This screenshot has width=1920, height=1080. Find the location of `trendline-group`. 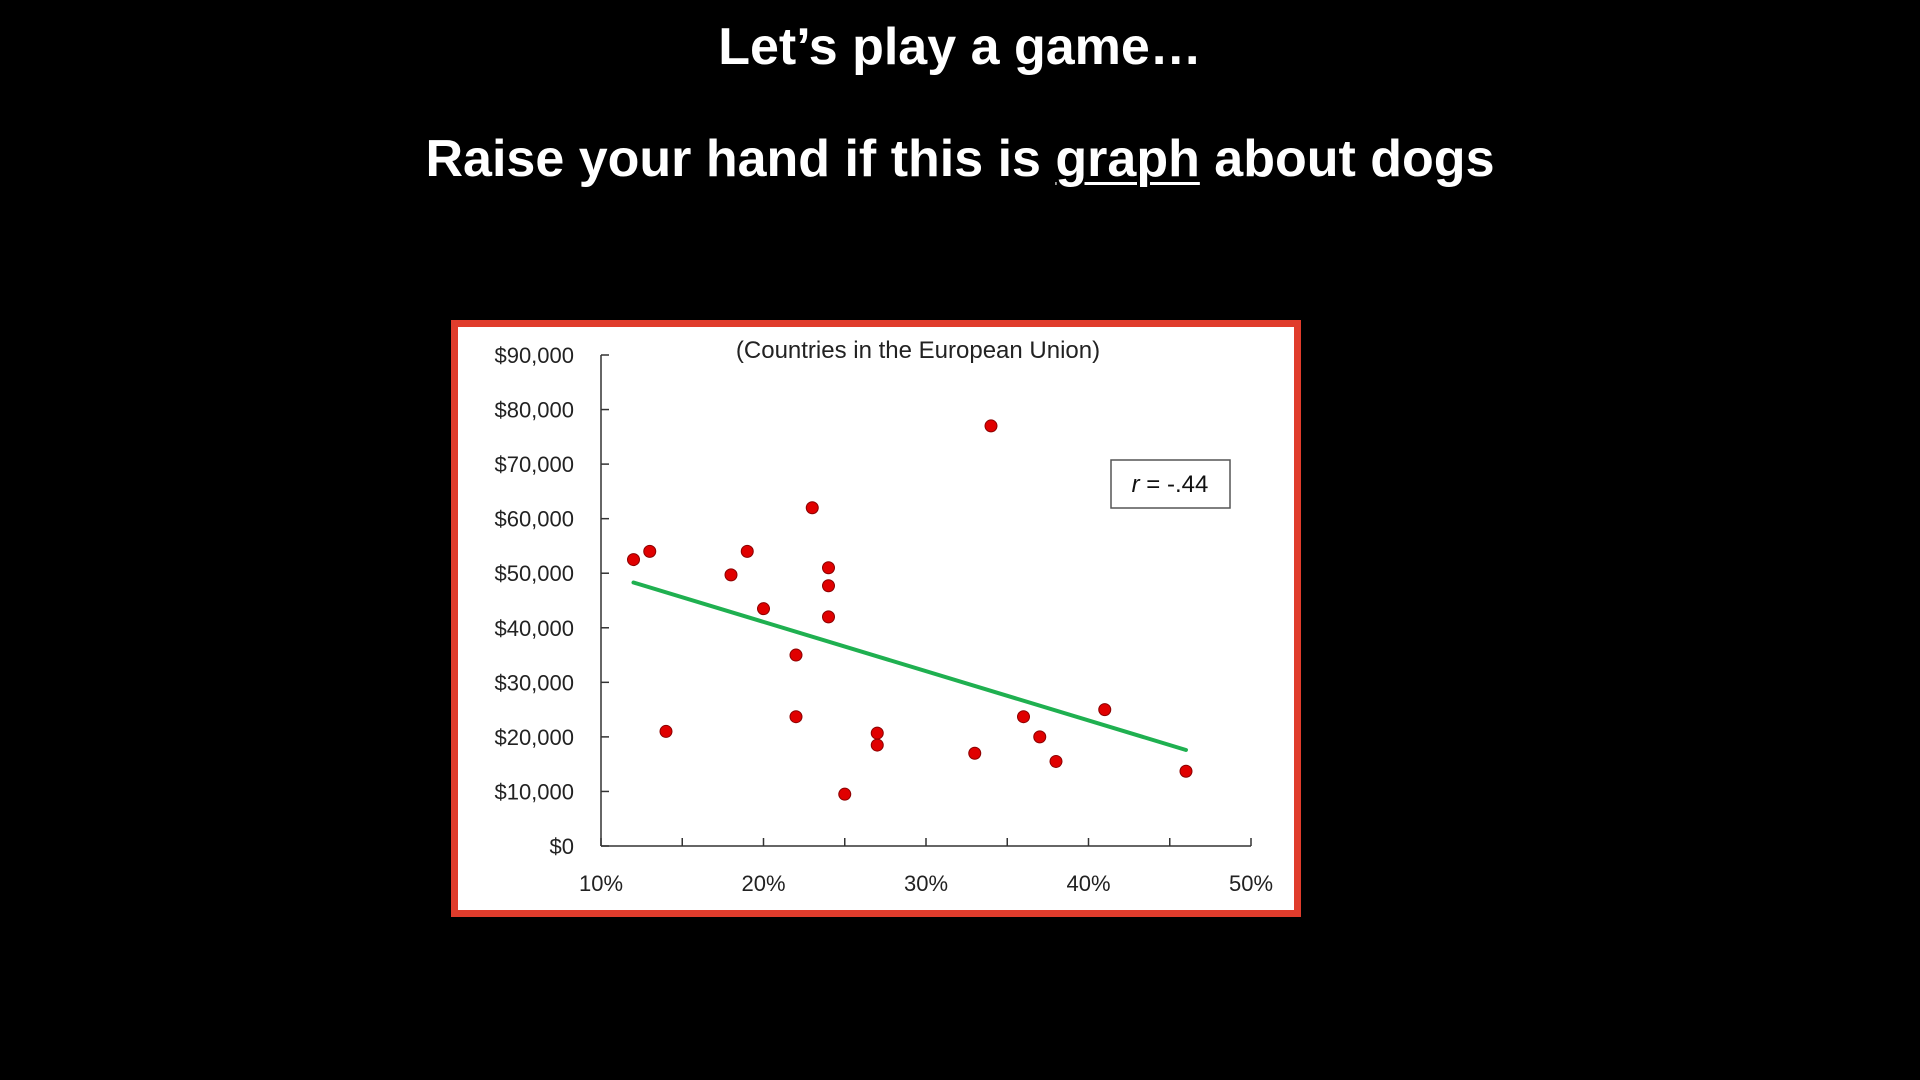

trendline-group is located at coordinates (909, 666).